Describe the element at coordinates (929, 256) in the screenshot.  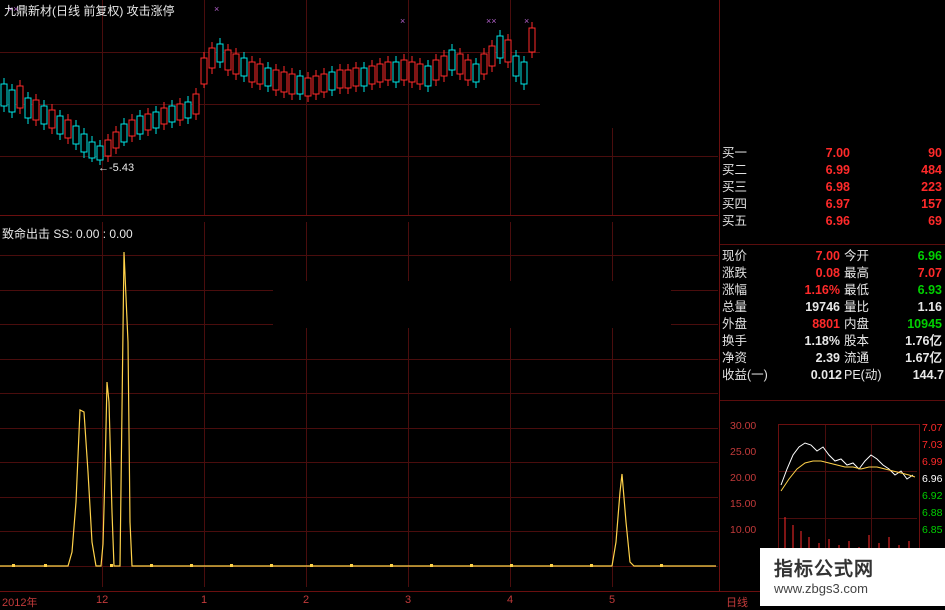
I see `stat-value-2: 6.96` at that location.